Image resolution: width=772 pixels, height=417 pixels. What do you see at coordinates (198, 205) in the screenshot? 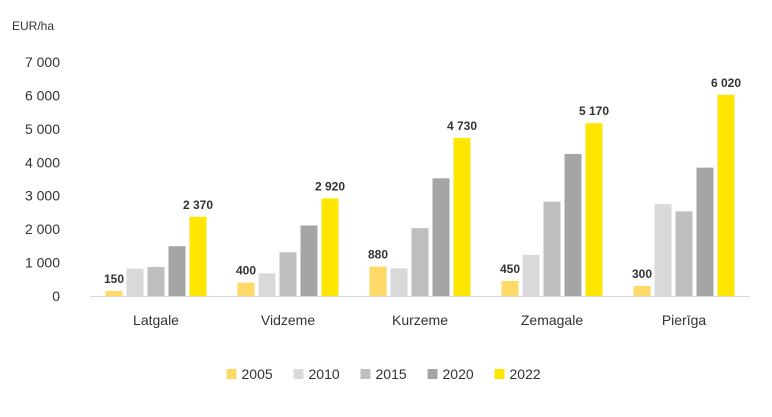
I see `data-label: 2 370` at bounding box center [198, 205].